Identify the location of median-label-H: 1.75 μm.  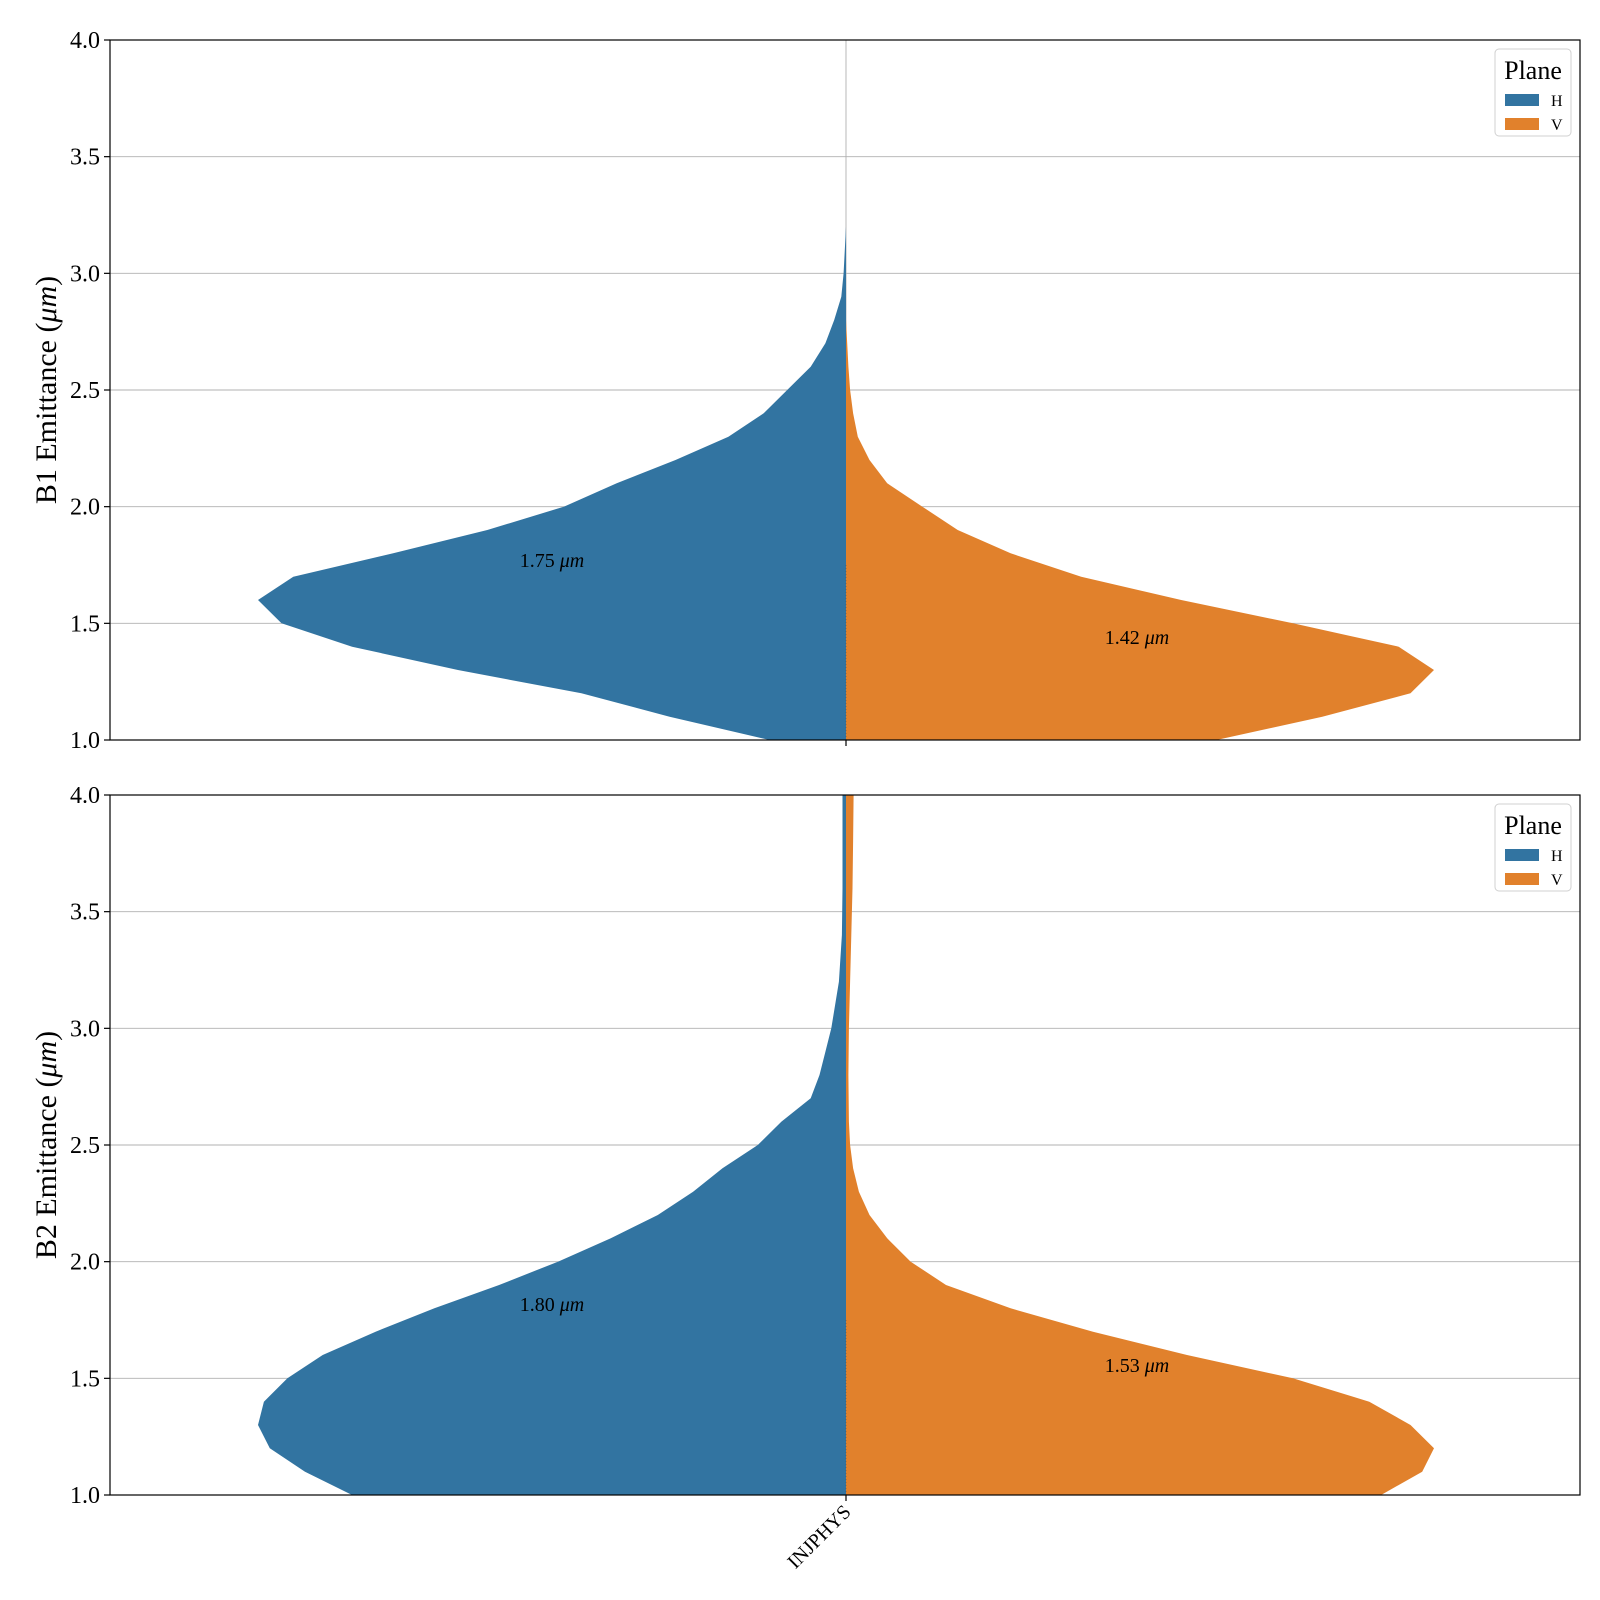
(552, 561).